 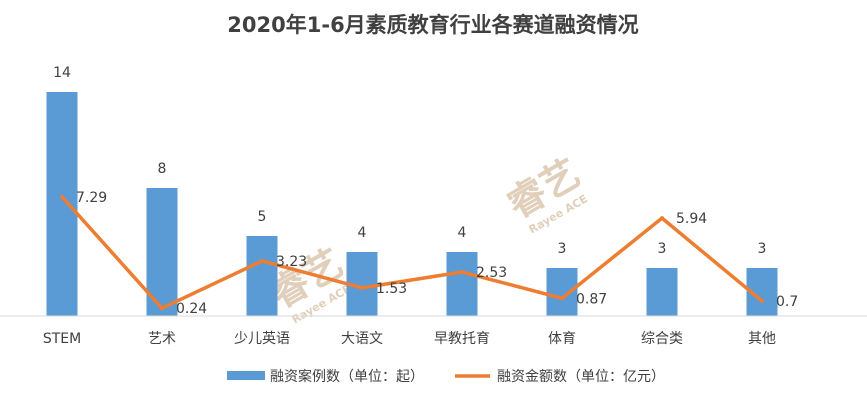 What do you see at coordinates (162, 339) in the screenshot?
I see `category-label: 艺术` at bounding box center [162, 339].